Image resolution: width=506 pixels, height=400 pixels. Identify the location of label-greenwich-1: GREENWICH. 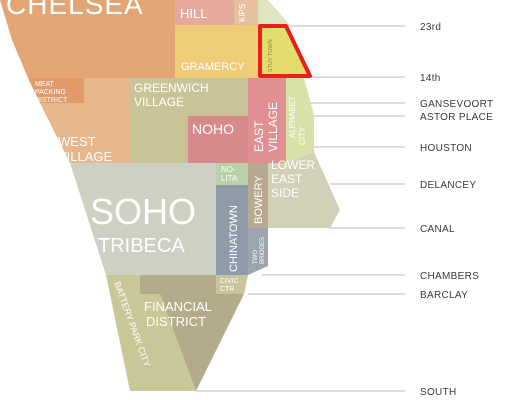
(171, 88).